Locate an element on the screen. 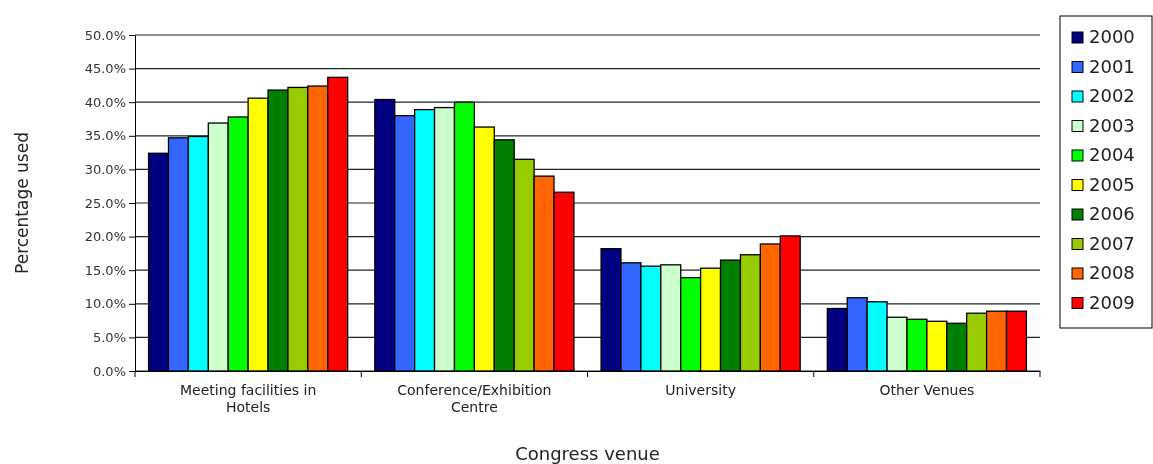  legend-label: 2008 is located at coordinates (1112, 272).